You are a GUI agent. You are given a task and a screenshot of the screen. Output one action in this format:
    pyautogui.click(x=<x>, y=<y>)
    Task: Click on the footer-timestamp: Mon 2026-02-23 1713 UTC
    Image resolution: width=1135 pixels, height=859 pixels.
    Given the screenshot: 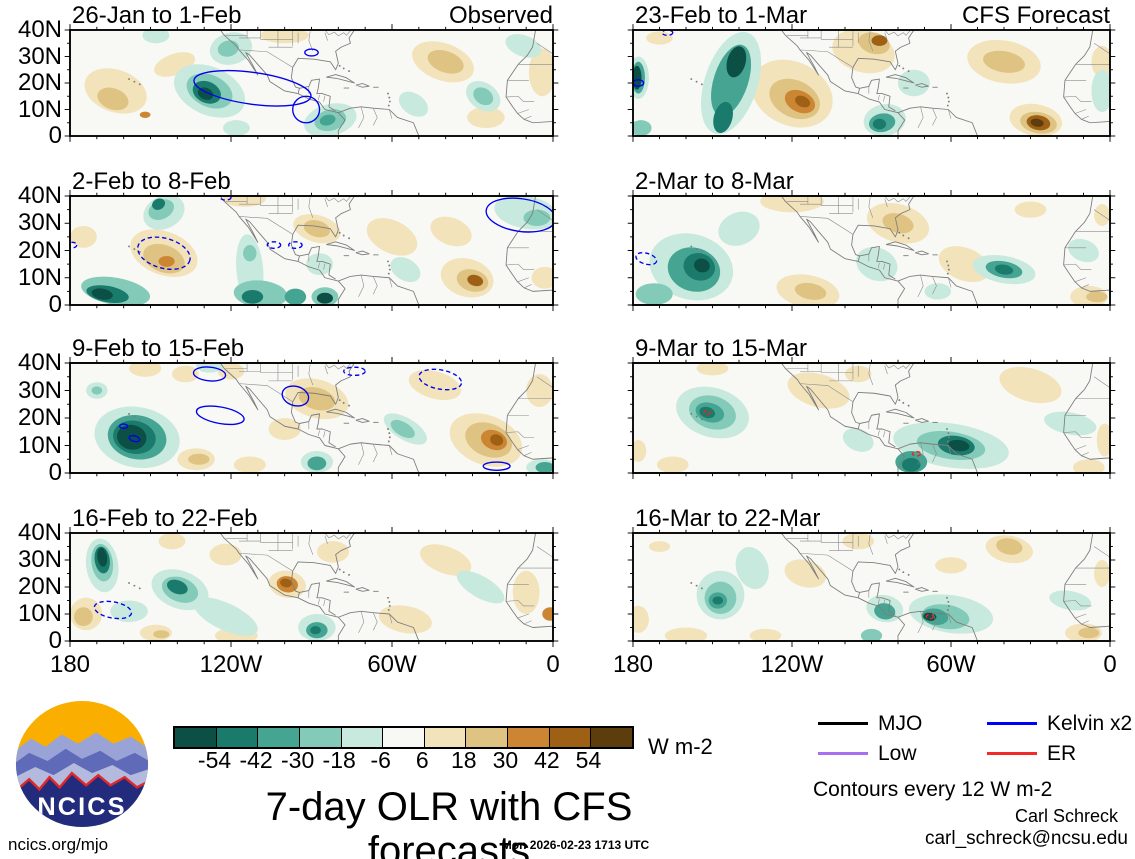 What is the action you would take?
    pyautogui.click(x=575, y=845)
    